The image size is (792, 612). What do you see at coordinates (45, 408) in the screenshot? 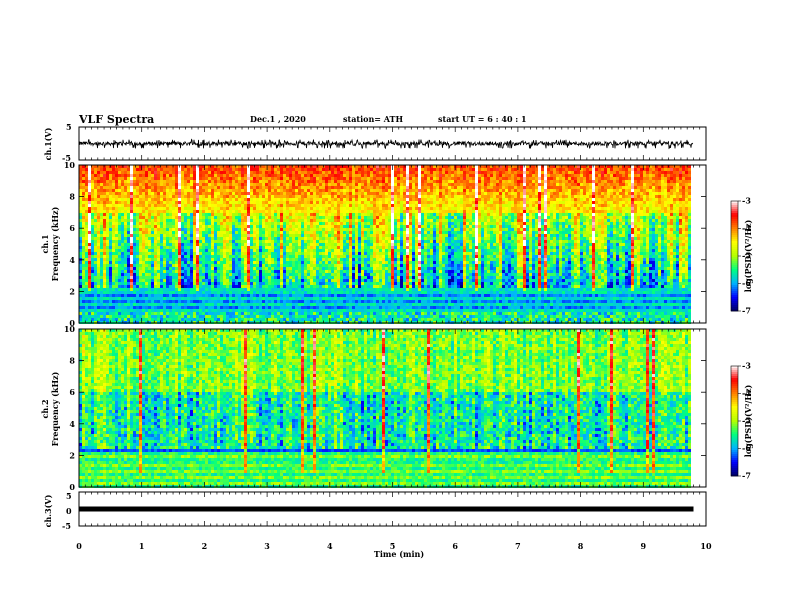
I see `ch2-channel-label: ch.2` at bounding box center [45, 408].